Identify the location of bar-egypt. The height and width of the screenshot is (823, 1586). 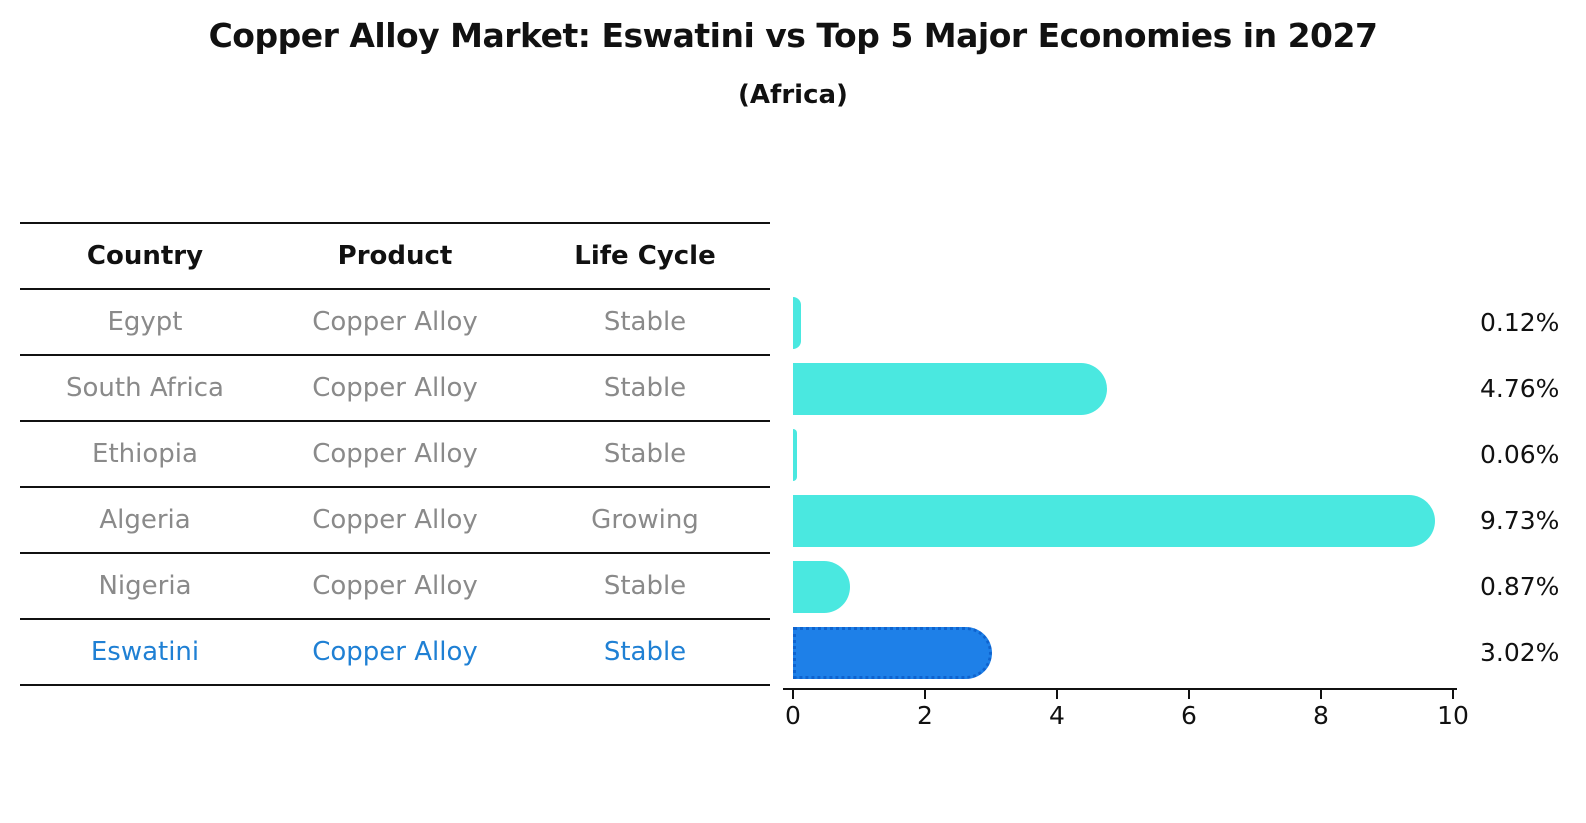
(797, 323).